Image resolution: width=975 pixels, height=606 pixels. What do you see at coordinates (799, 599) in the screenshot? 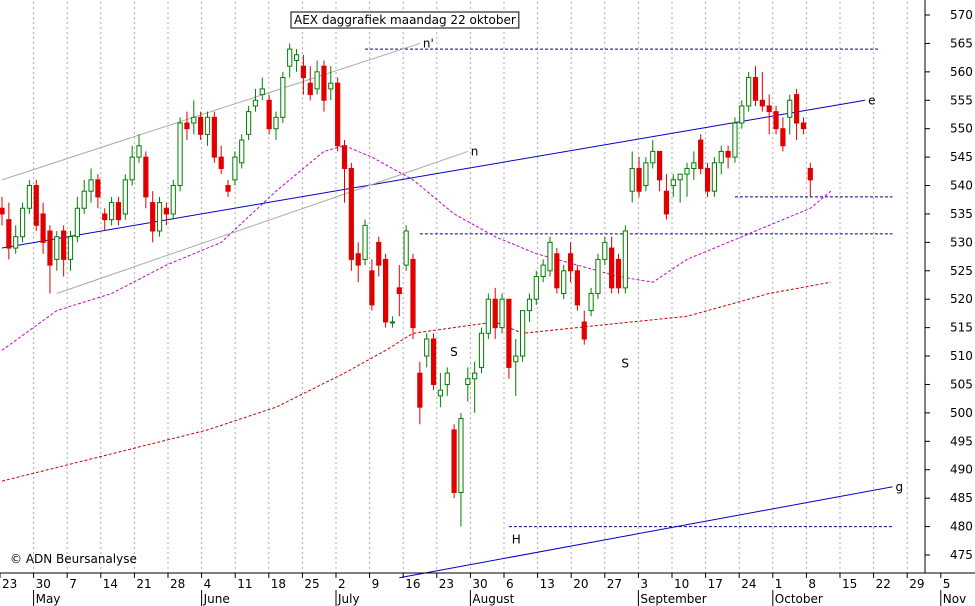
I see `month-label: October` at bounding box center [799, 599].